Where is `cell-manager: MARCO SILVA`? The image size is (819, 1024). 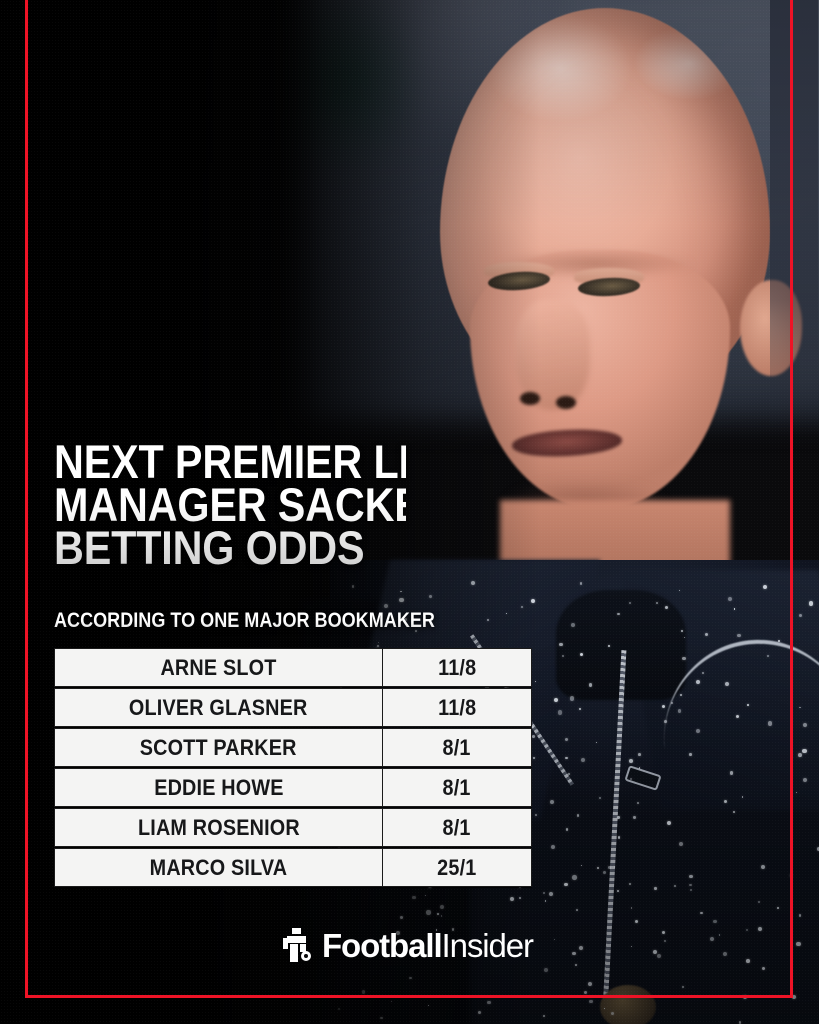
cell-manager: MARCO SILVA is located at coordinates (219, 867).